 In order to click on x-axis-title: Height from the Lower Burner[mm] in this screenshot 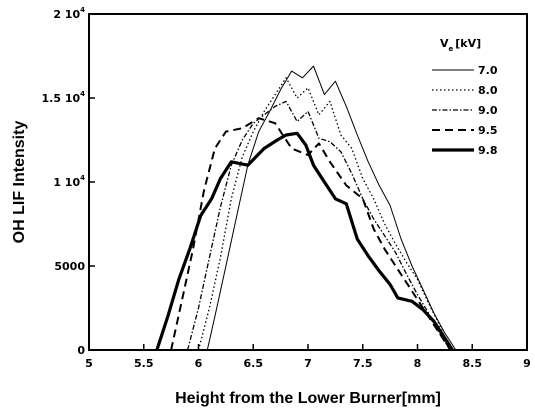, I will do `click(308, 398)`.